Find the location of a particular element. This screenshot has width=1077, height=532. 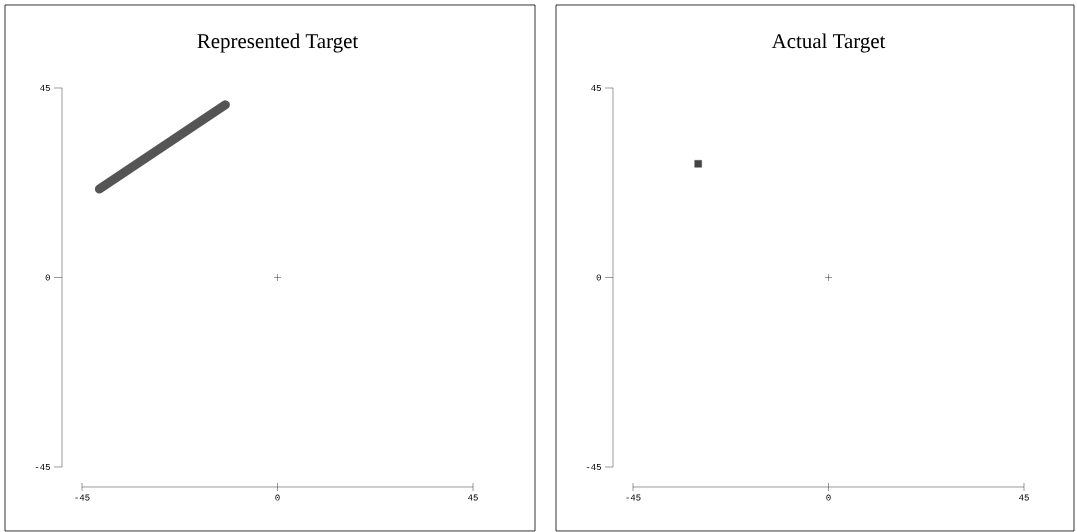

chart-title: Actual Target is located at coordinates (828, 43).